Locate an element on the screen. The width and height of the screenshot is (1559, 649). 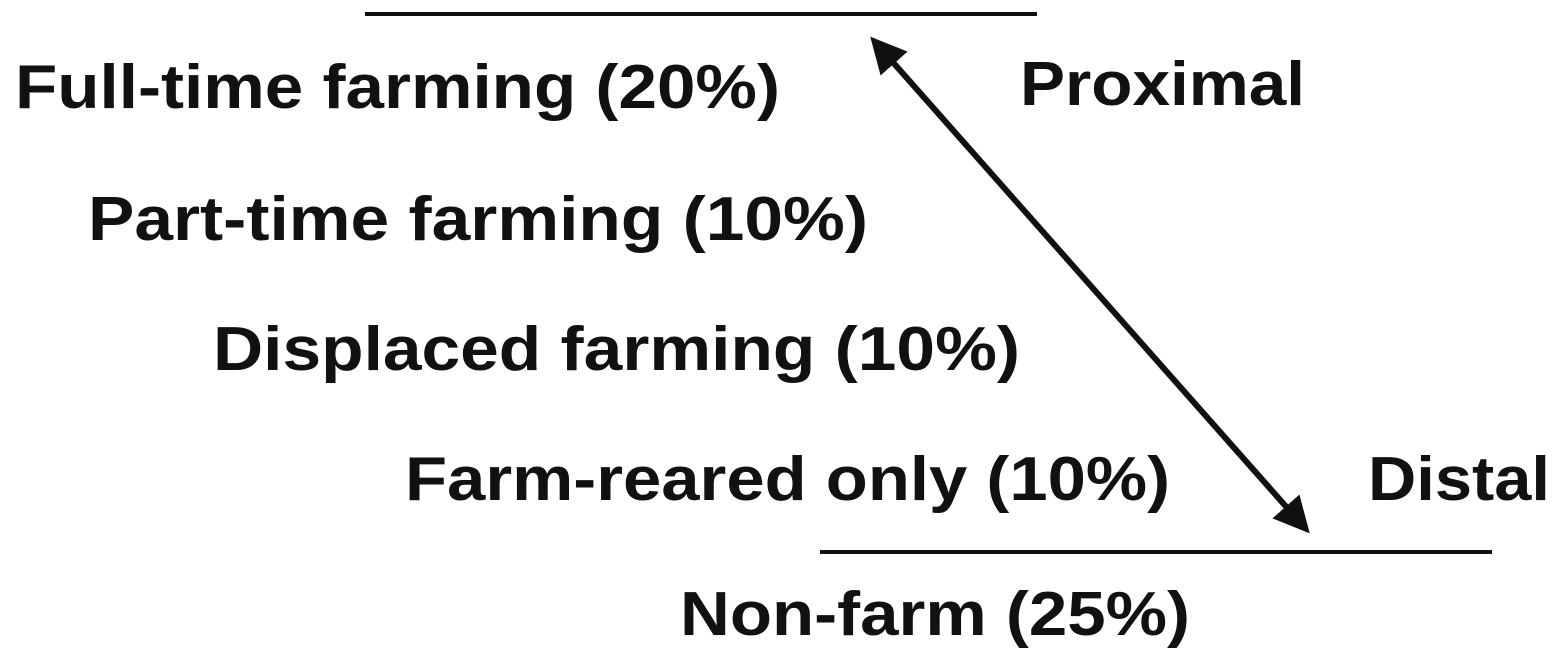
node-label: Full-time farming (20%) is located at coordinates (397, 87).